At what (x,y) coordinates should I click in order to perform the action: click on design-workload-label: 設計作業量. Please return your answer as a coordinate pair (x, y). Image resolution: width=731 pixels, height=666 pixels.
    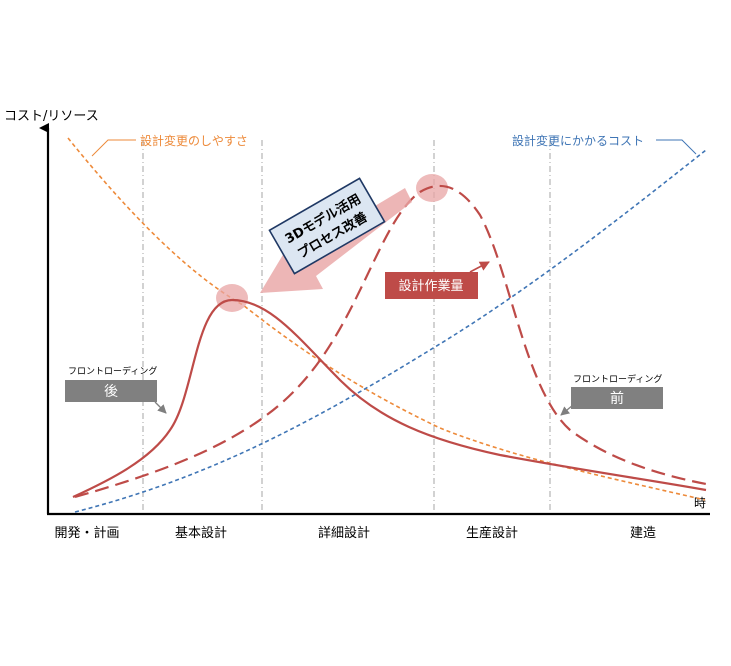
    Looking at the image, I should click on (430, 286).